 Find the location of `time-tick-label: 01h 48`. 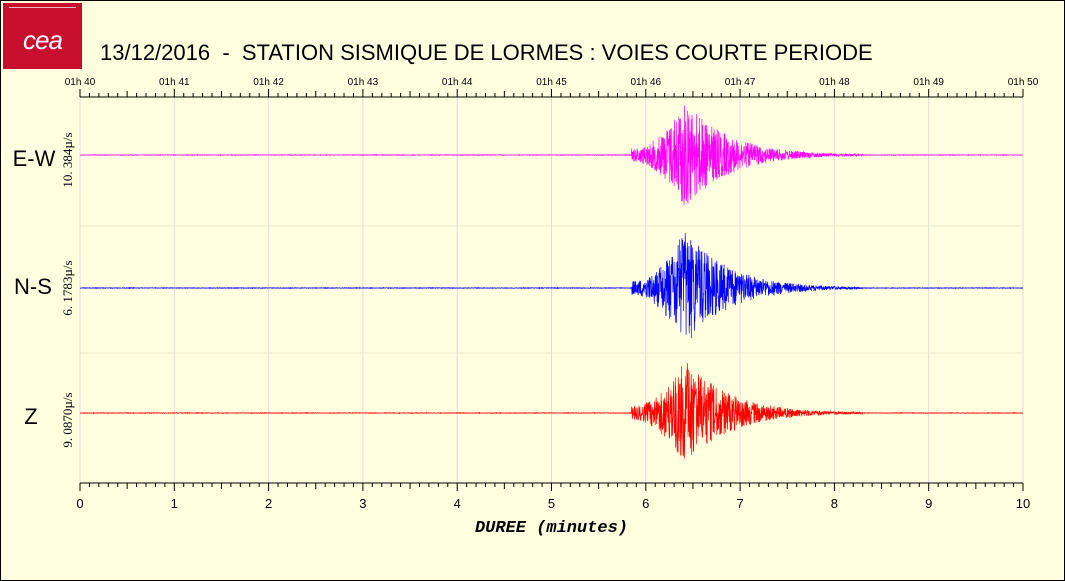

time-tick-label: 01h 48 is located at coordinates (834, 82).